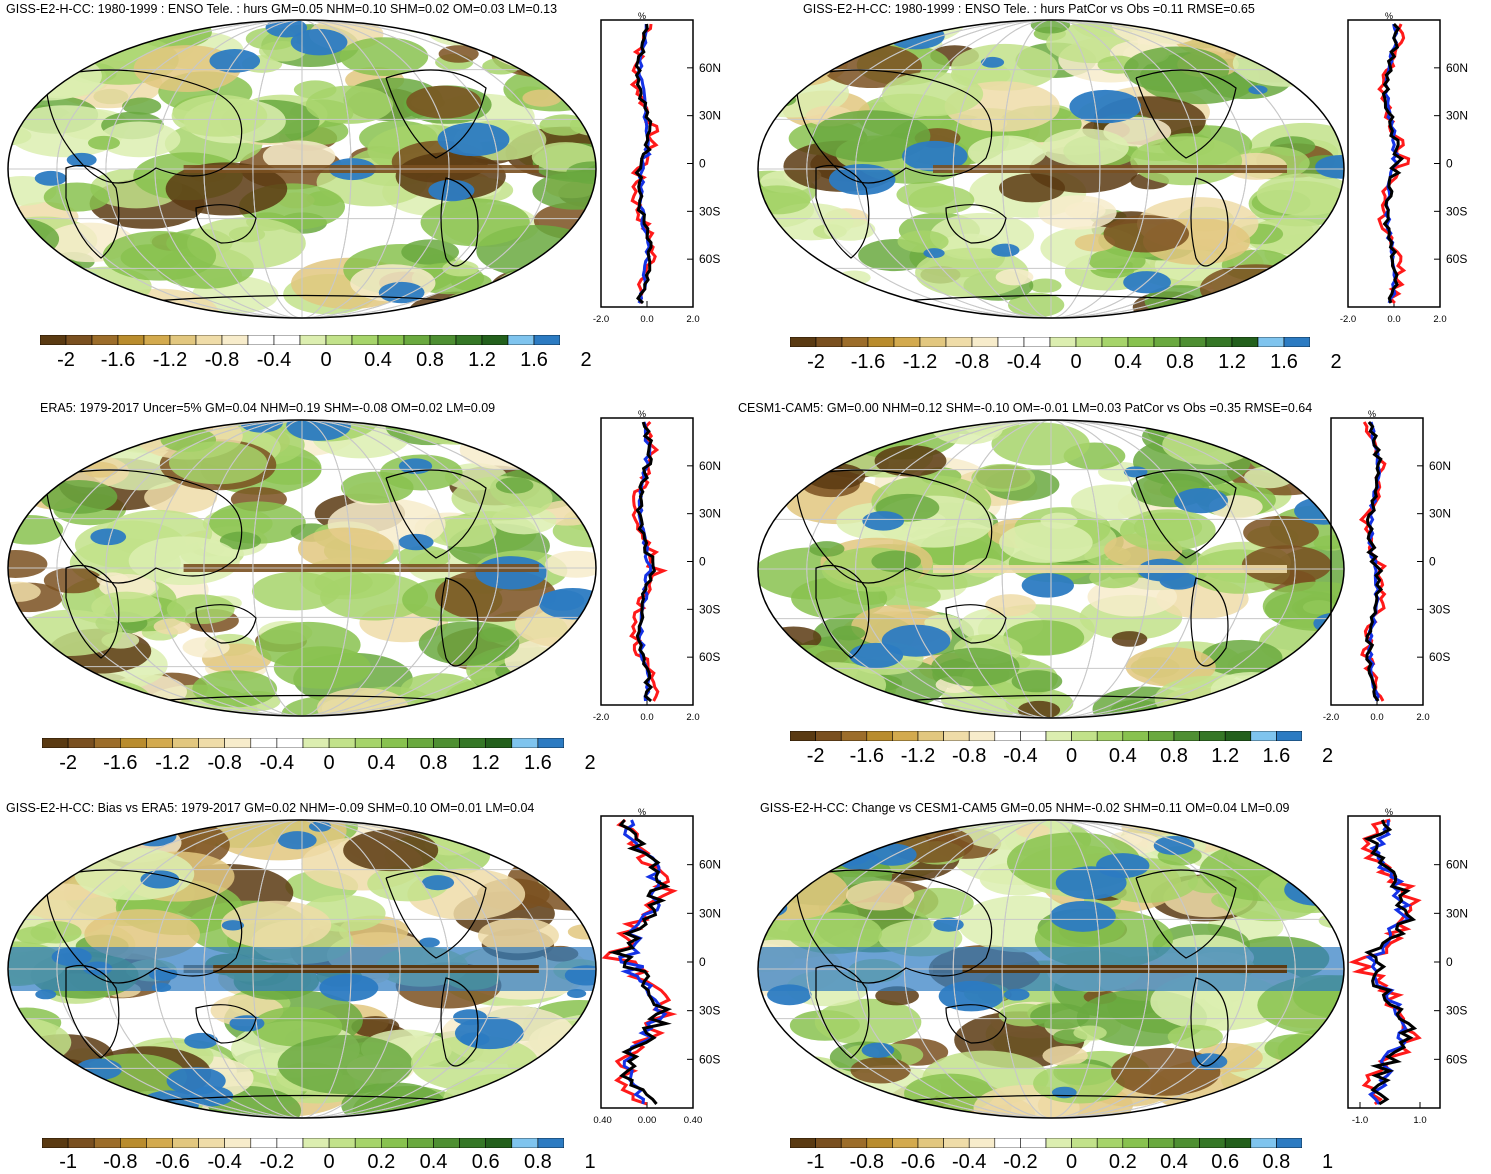 The image size is (1491, 1174). Describe the element at coordinates (1020, 756) in the screenshot. I see `colorbar-tick-label: -0.4` at that location.